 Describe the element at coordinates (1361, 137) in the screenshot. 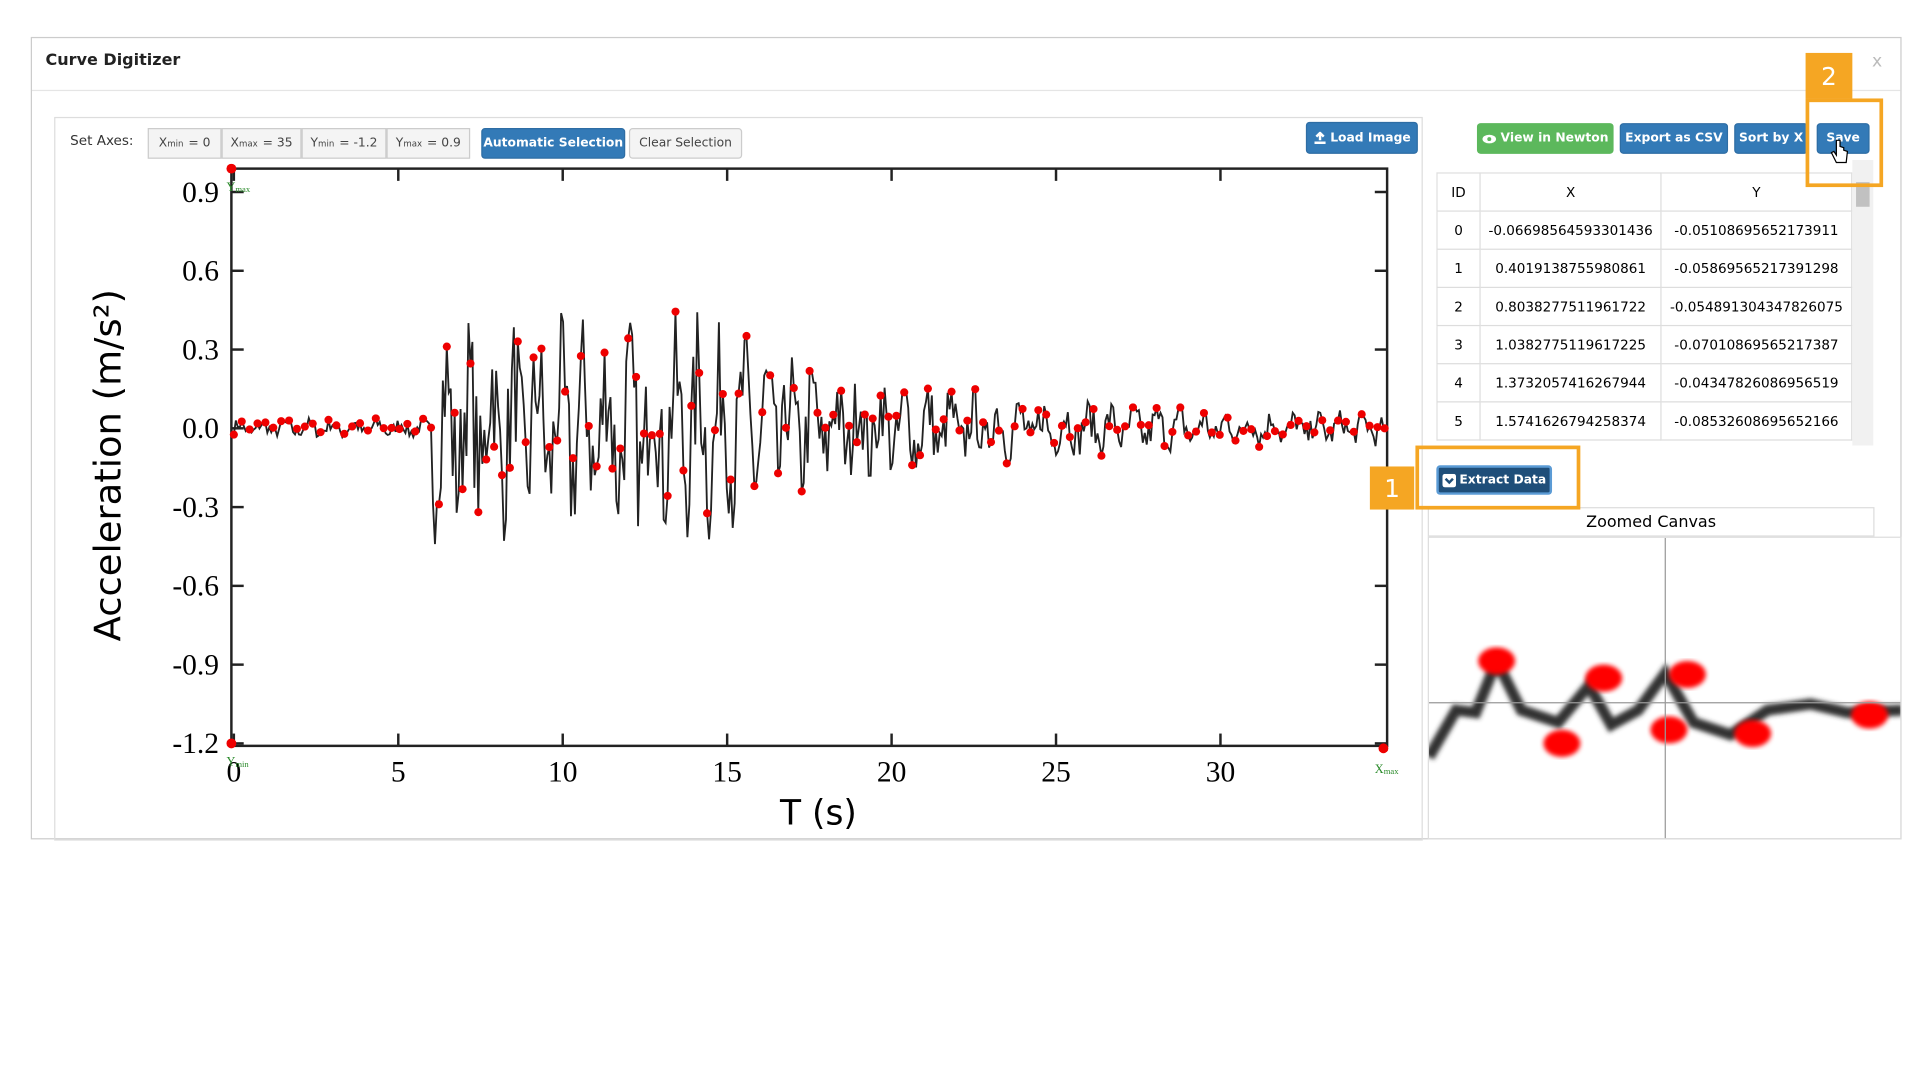

I see `load-image-button: Load Image` at that location.